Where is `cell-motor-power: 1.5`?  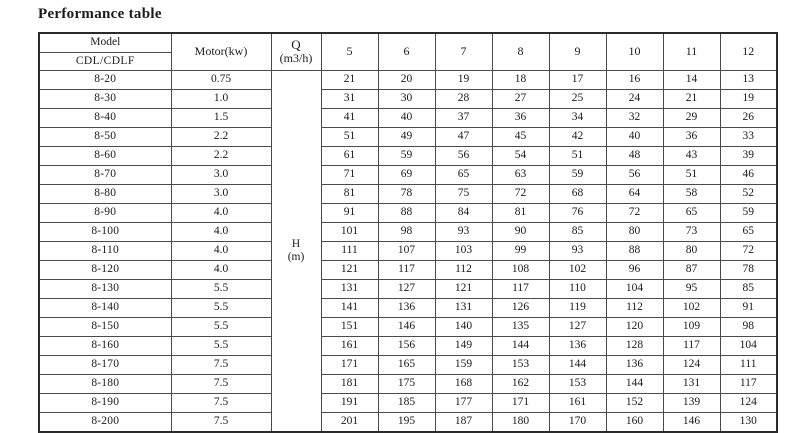 cell-motor-power: 1.5 is located at coordinates (221, 118).